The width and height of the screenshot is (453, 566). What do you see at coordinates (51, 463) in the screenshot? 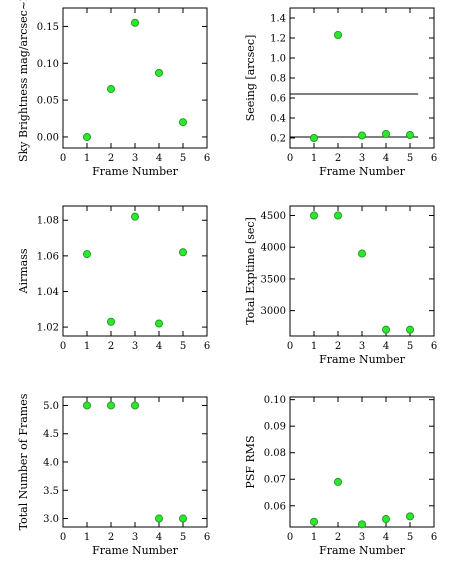
I see `y-tick-label: 4.0` at bounding box center [51, 463].